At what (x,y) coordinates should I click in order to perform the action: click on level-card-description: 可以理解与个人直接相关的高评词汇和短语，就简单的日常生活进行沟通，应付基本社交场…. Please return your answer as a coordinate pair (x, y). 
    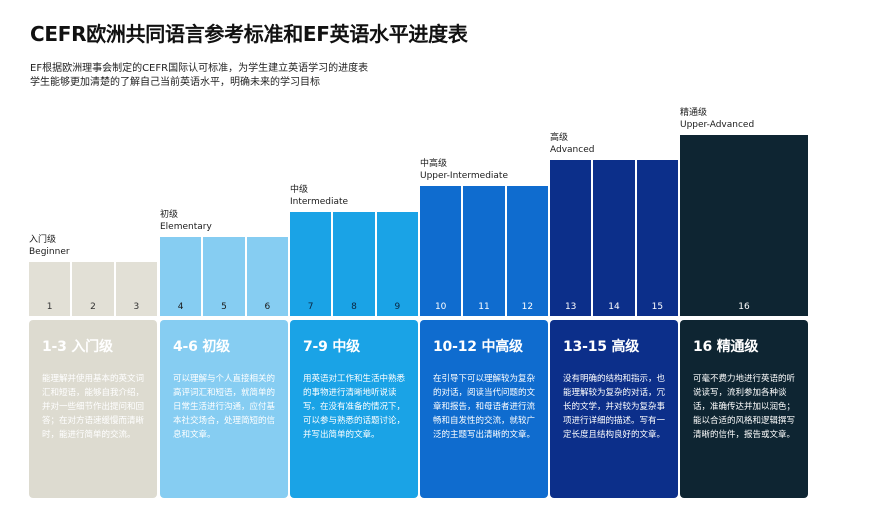
    Looking at the image, I should click on (224, 407).